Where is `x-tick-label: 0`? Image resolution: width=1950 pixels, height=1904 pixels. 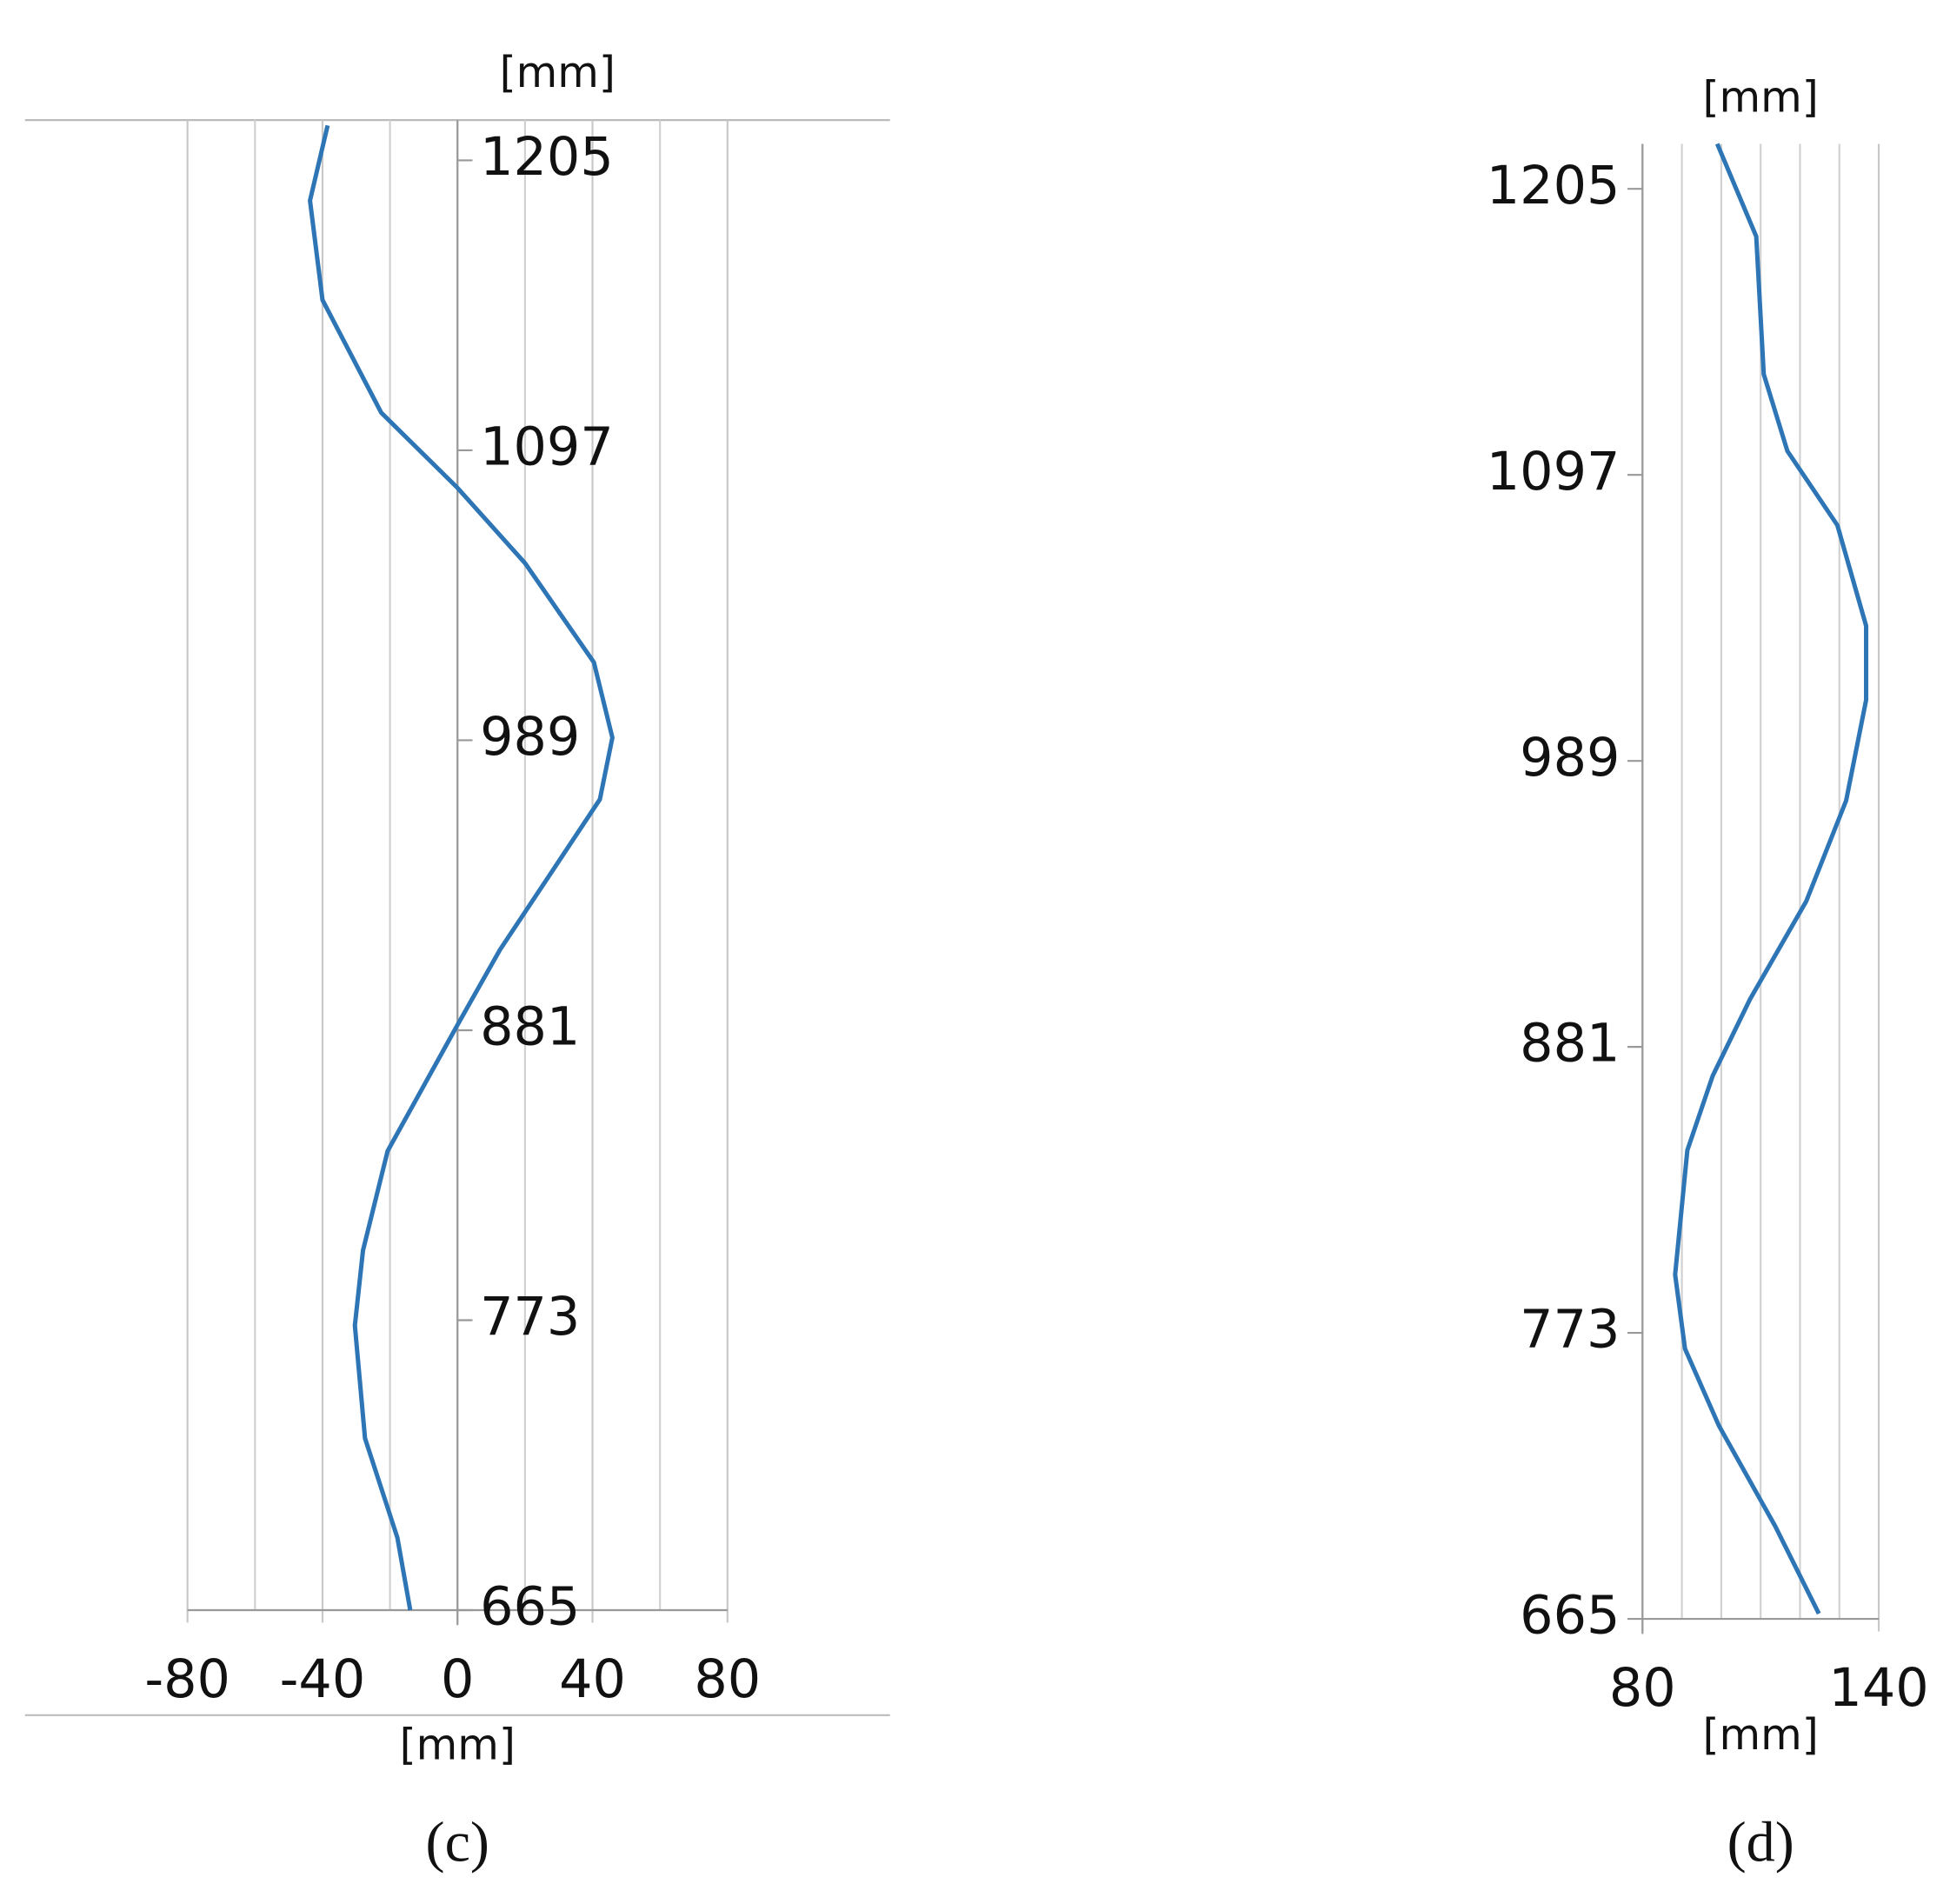
x-tick-label: 0 is located at coordinates (457, 1679).